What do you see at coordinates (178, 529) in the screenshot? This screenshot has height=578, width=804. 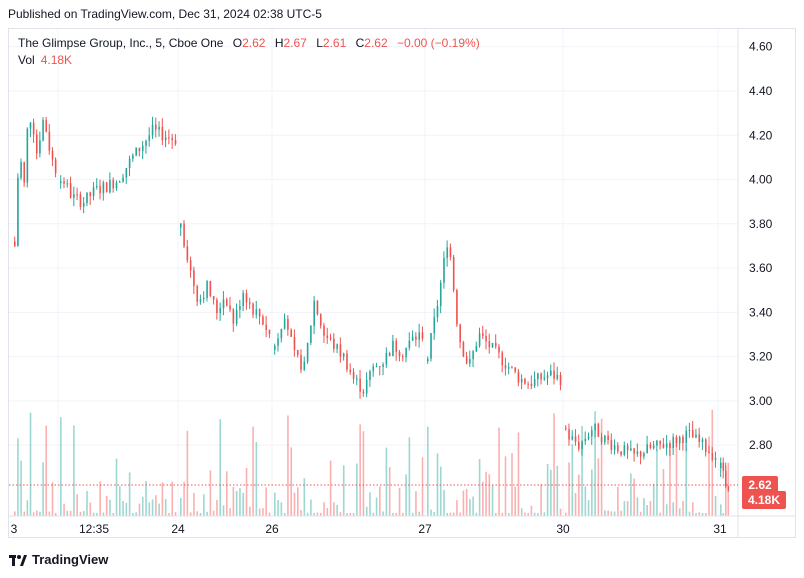 I see `time-tick-label: 24` at bounding box center [178, 529].